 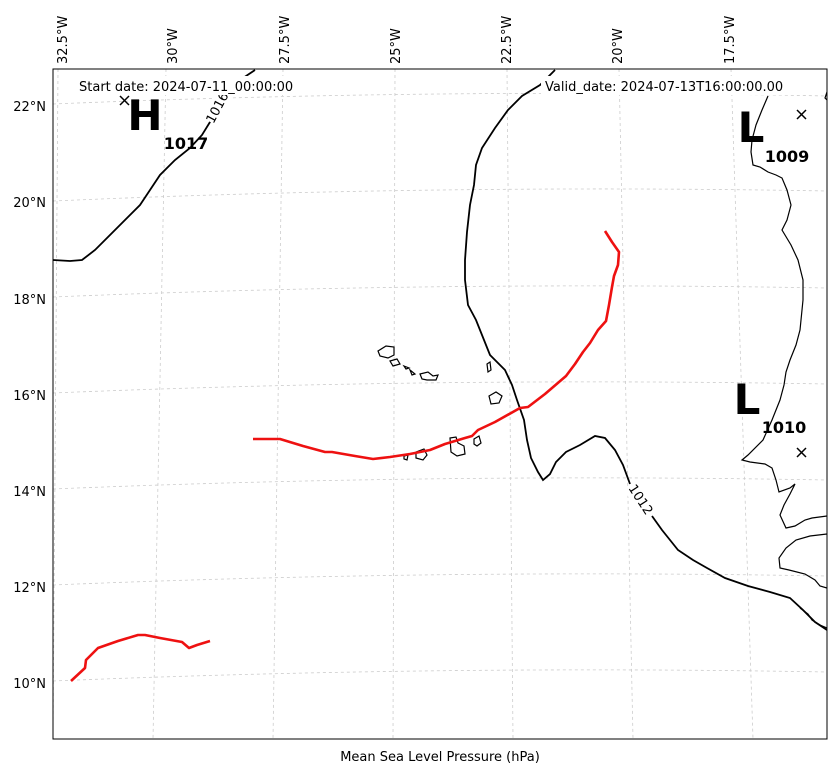 I want to click on lat-tick-label: 22°N, so click(x=29, y=107).